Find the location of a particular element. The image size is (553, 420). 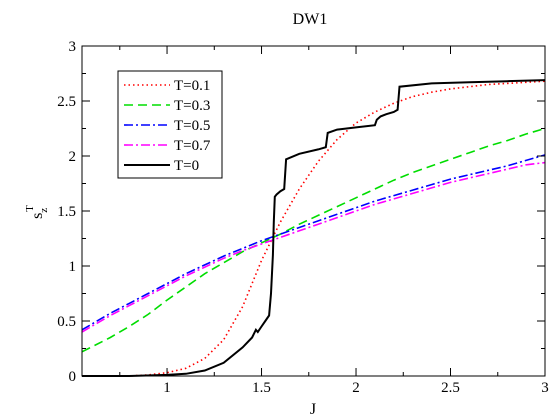

legend-label: T=0 is located at coordinates (186, 166).